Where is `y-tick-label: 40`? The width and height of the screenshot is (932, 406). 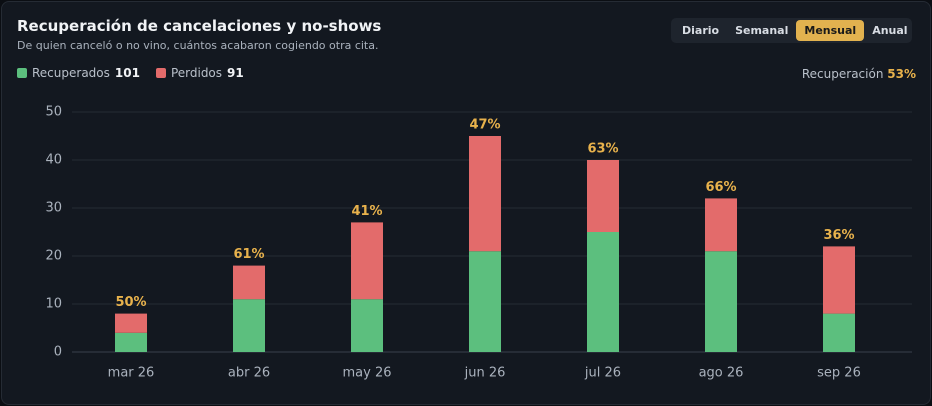
y-tick-label: 40 is located at coordinates (53, 160).